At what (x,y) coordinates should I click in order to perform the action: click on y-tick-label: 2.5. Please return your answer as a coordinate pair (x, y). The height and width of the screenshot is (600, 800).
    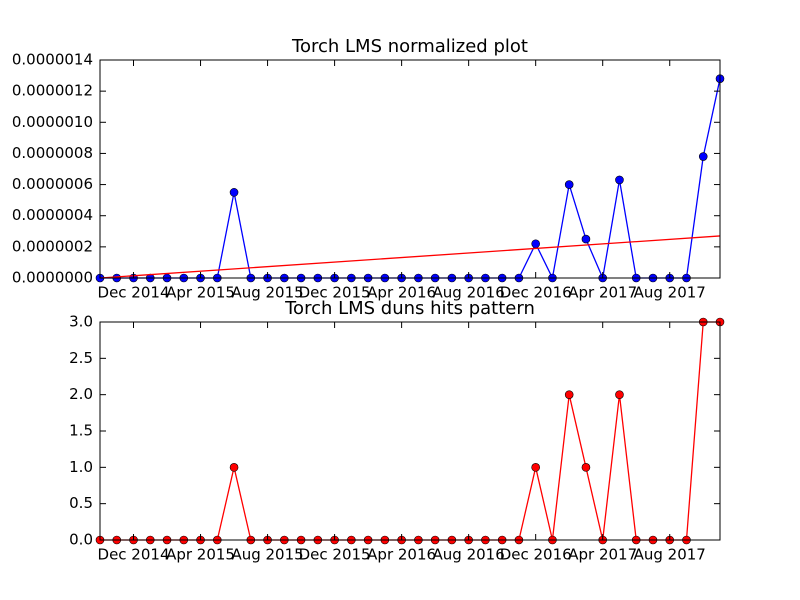
    Looking at the image, I should click on (81, 358).